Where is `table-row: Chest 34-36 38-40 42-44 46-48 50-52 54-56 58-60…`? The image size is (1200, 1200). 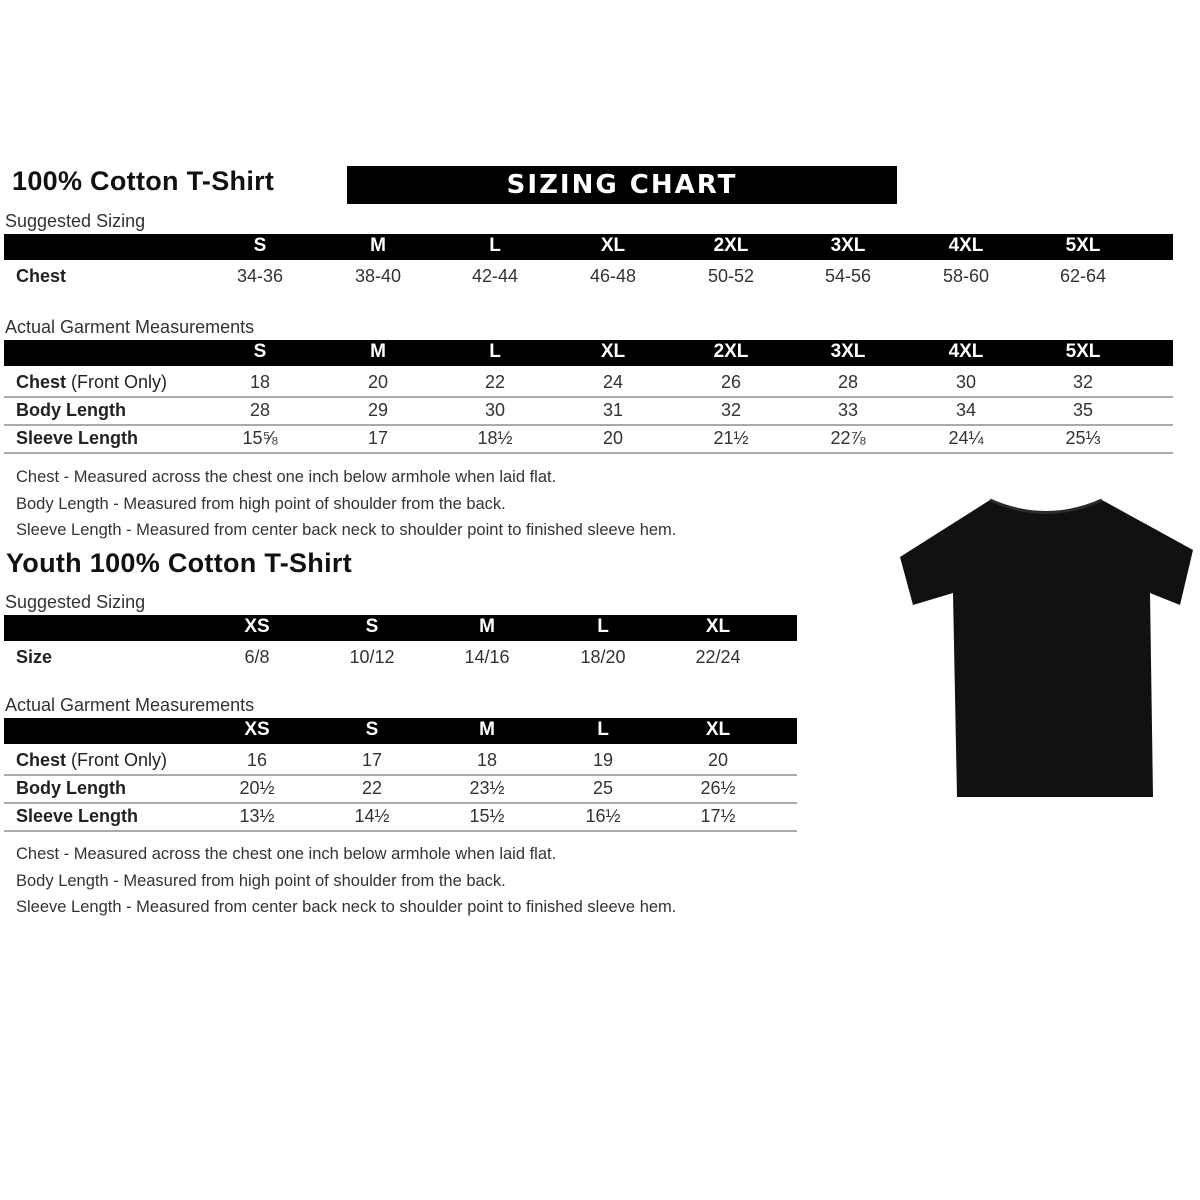 table-row: Chest 34-36 38-40 42-44 46-48 50-52 54-56 58-60… is located at coordinates (588, 276).